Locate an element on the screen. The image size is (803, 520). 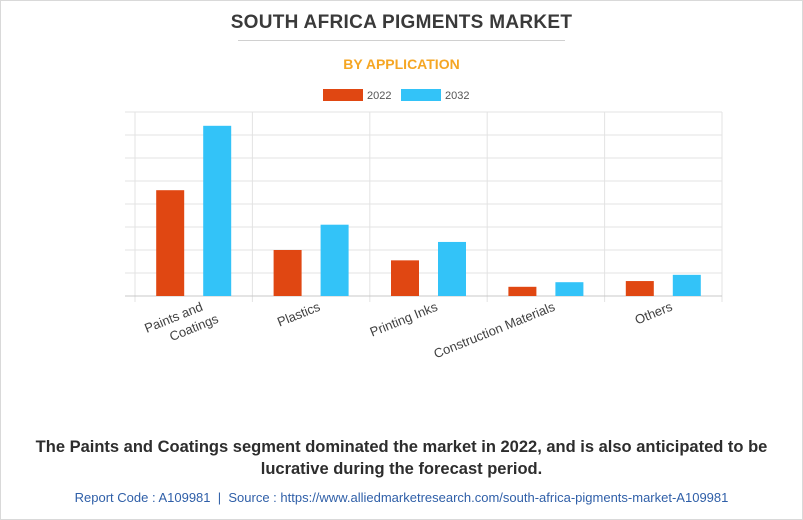
bar-2032-plastics is located at coordinates (334, 260).